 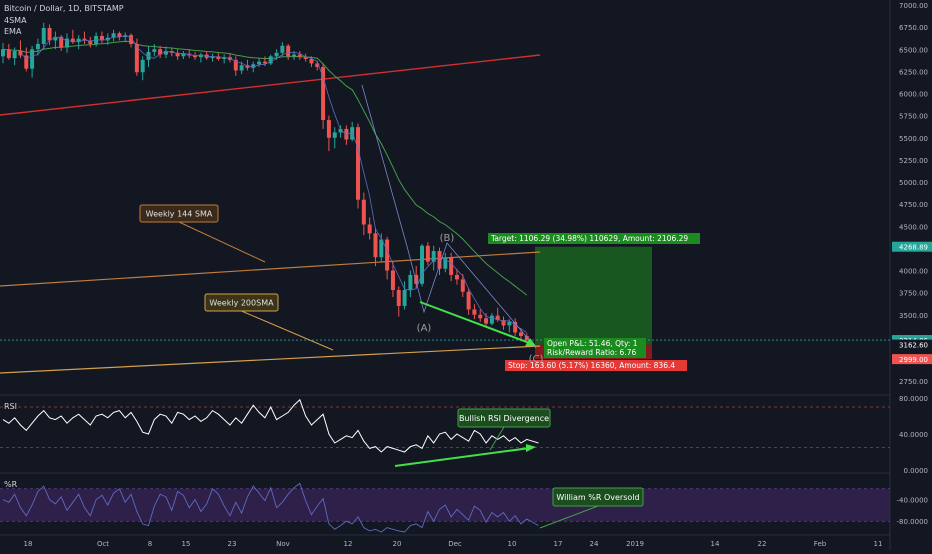 I want to click on william-r-callout-box, so click(x=598, y=497).